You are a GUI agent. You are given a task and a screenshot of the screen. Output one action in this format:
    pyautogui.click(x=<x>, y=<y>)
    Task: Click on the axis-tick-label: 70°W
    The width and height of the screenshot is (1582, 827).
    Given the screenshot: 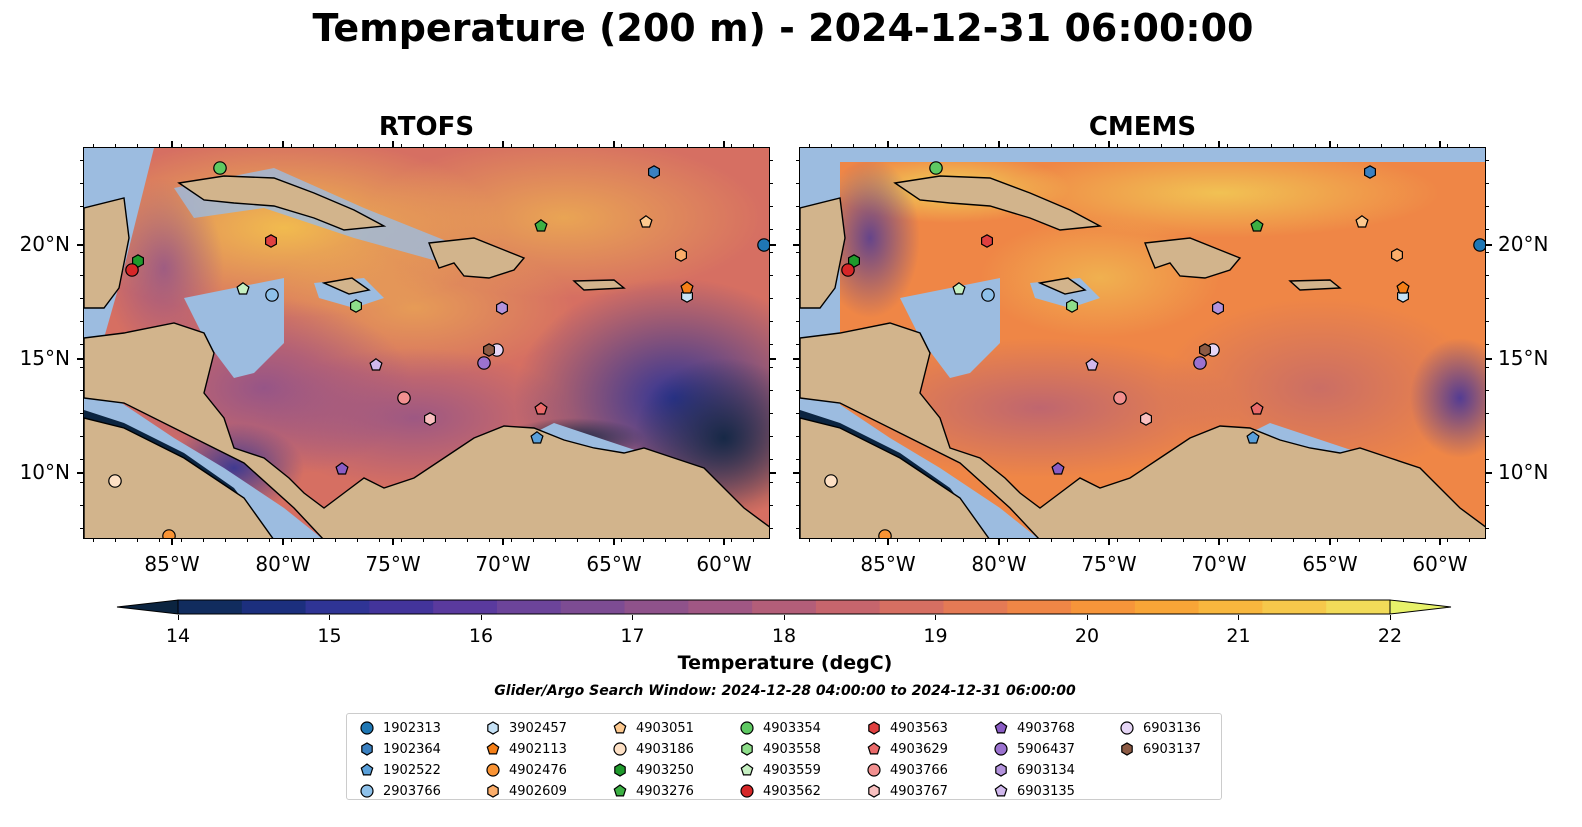 What is the action you would take?
    pyautogui.click(x=1219, y=564)
    